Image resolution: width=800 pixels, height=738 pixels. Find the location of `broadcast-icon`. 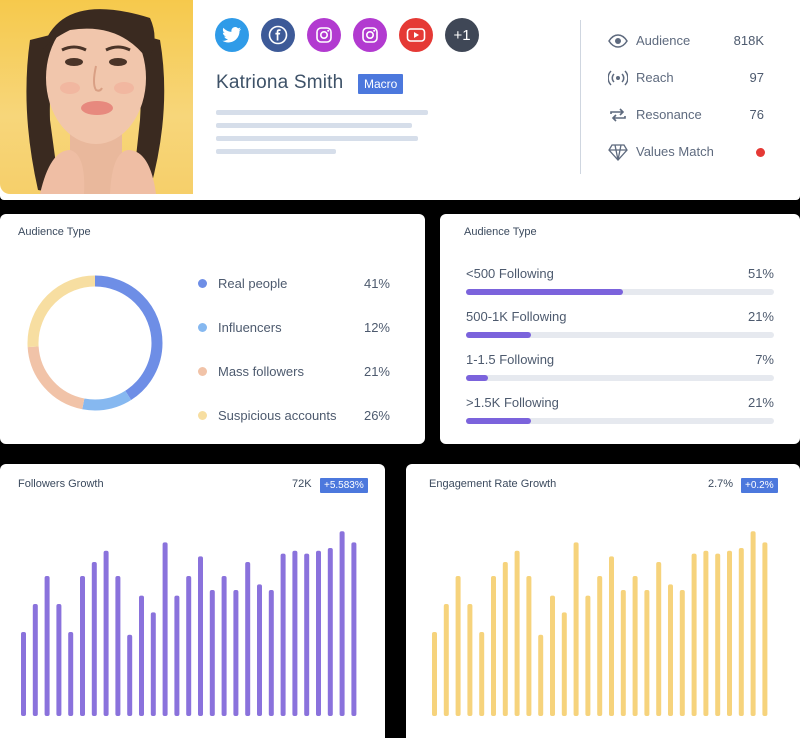

broadcast-icon is located at coordinates (618, 78).